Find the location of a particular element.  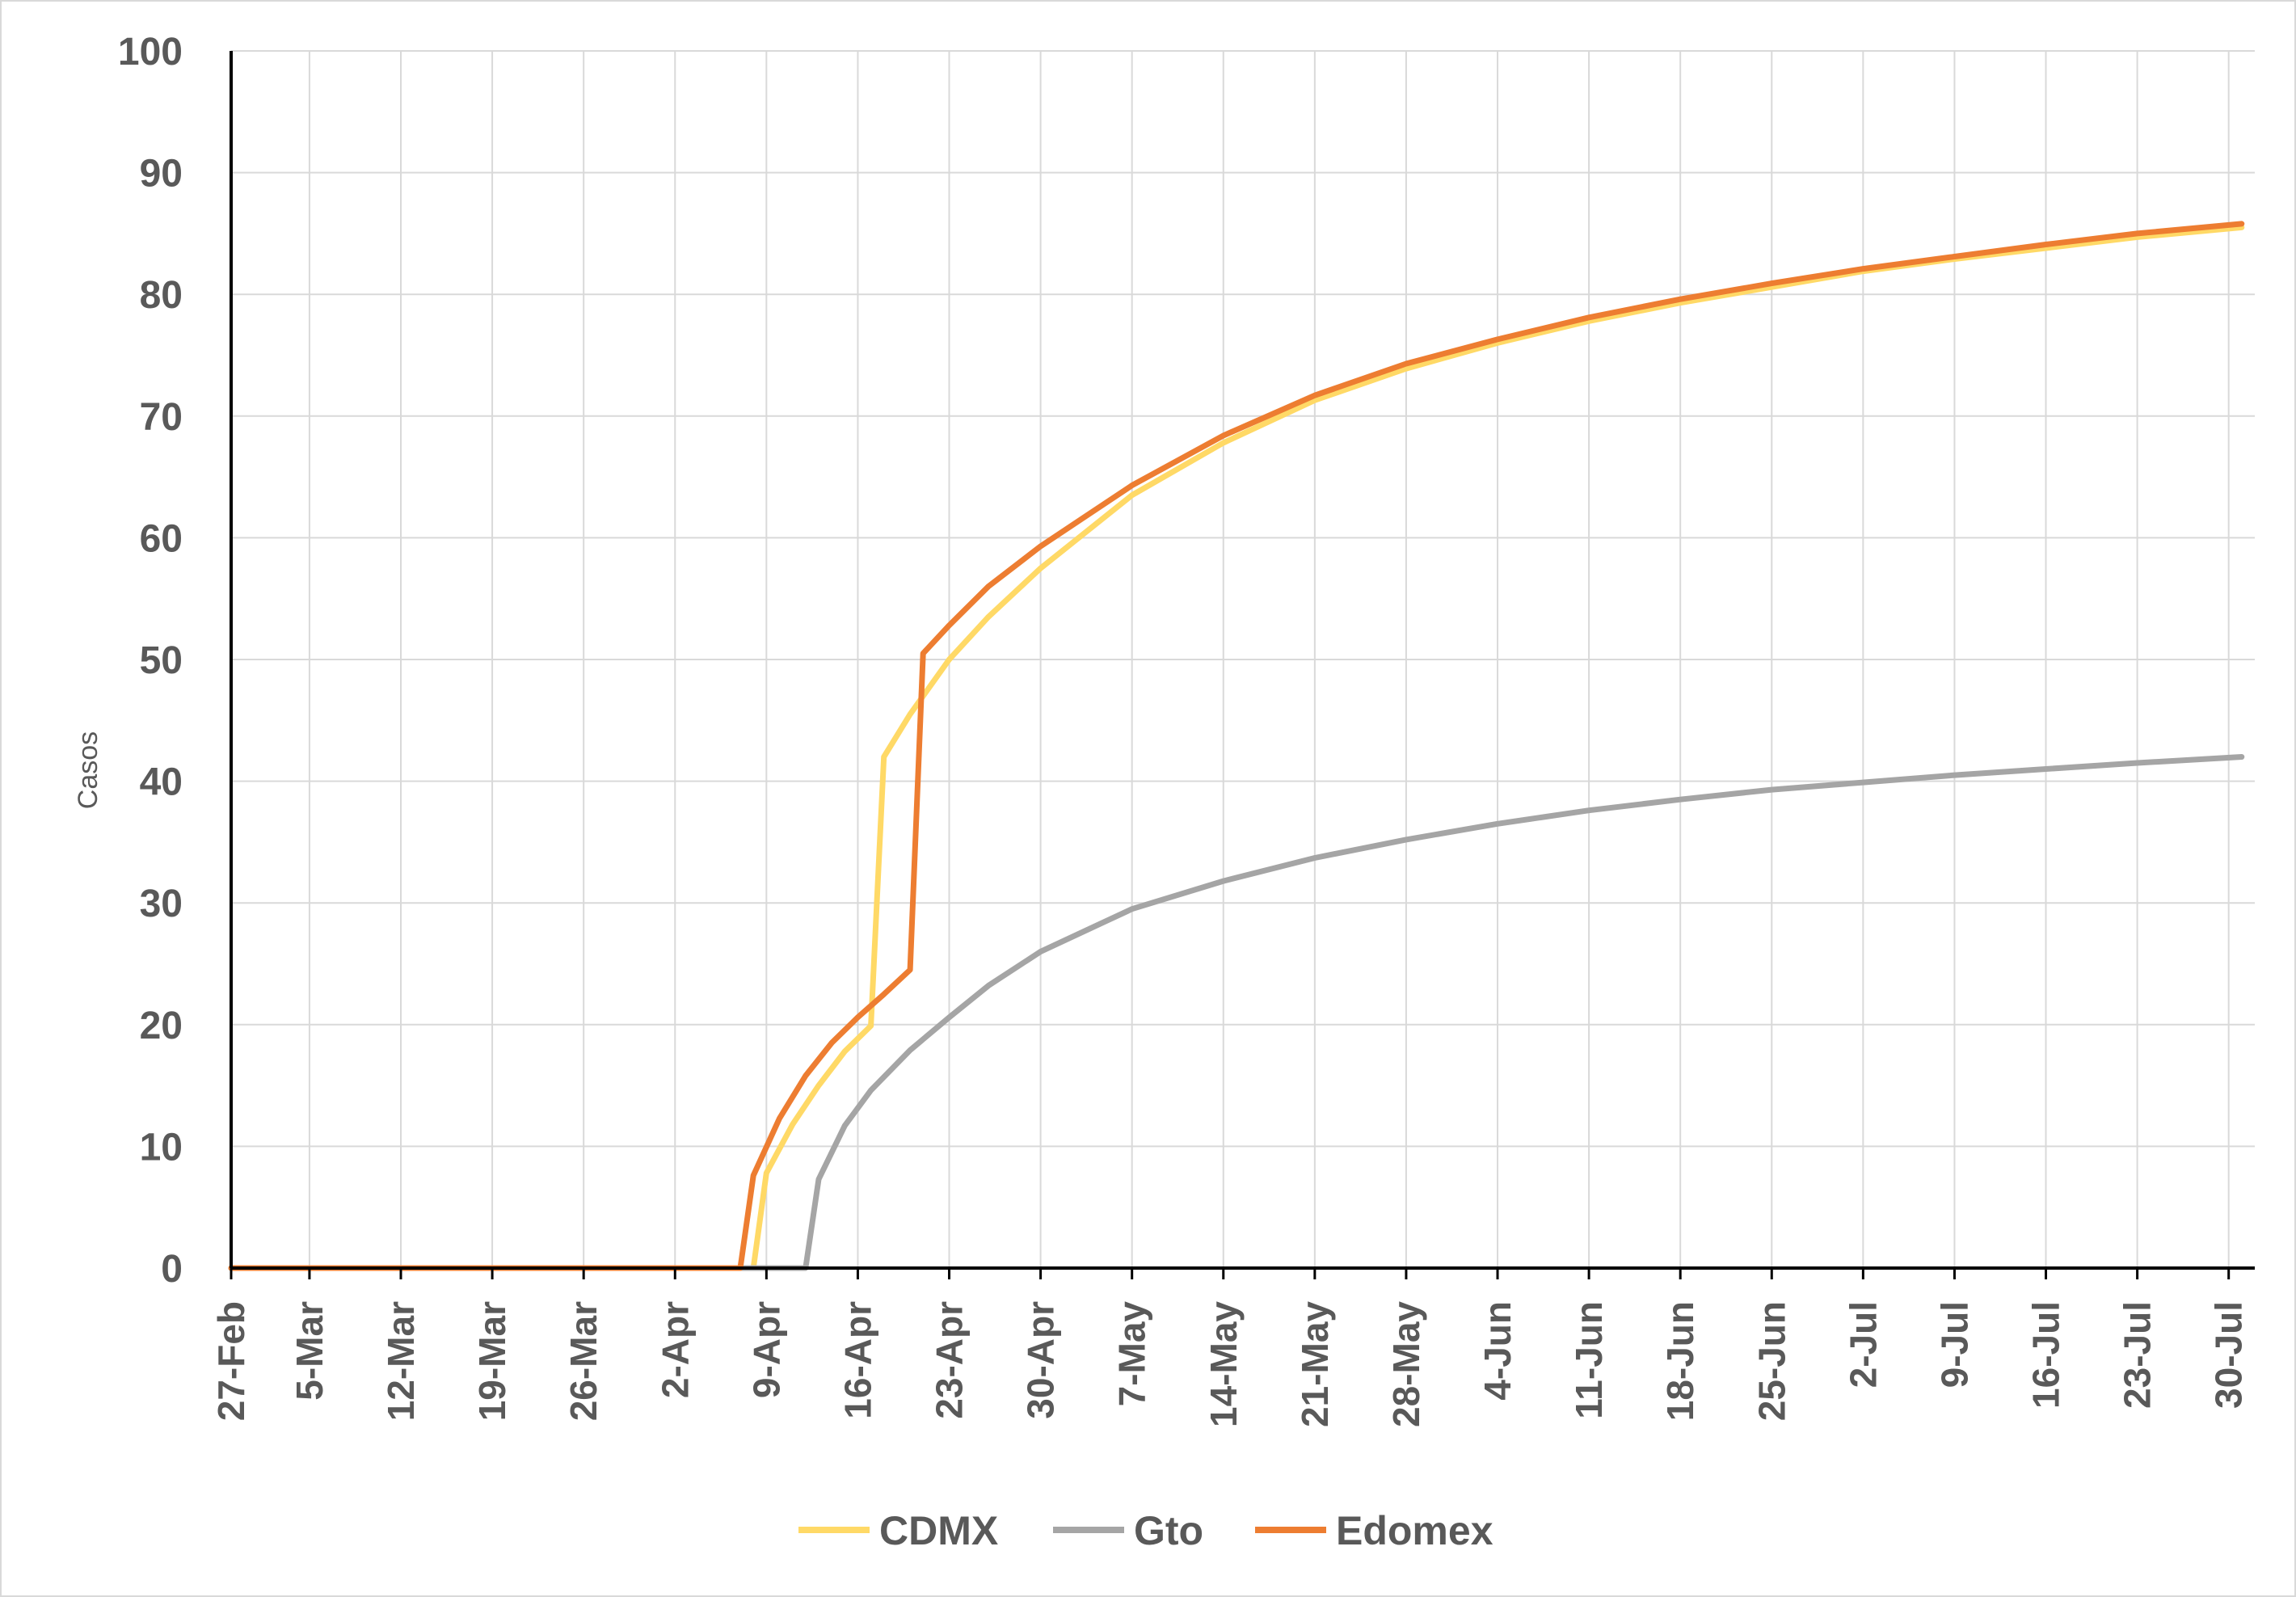

y-tick-label: 70 is located at coordinates (161, 418).